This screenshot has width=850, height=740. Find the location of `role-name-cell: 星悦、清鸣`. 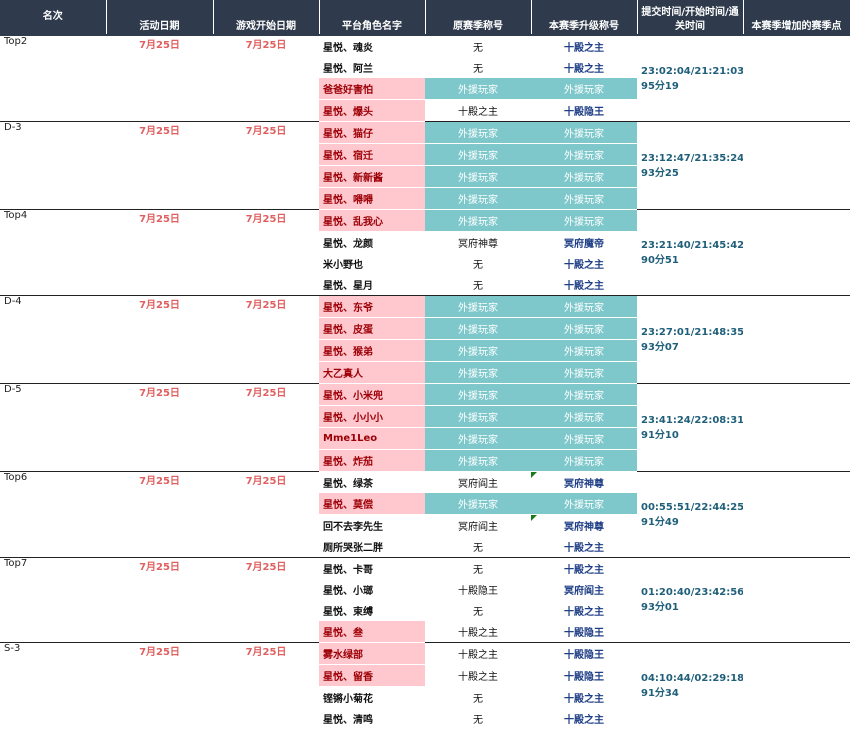

role-name-cell: 星悦、清鸣 is located at coordinates (348, 720).